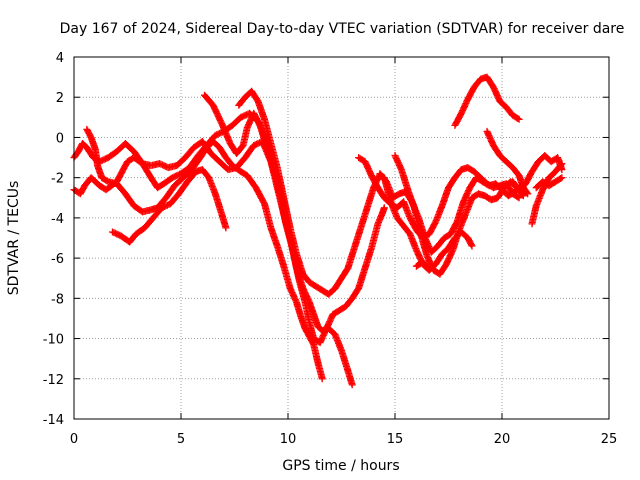 The height and width of the screenshot is (480, 640). I want to click on y-tick-label: 0, so click(60, 138).